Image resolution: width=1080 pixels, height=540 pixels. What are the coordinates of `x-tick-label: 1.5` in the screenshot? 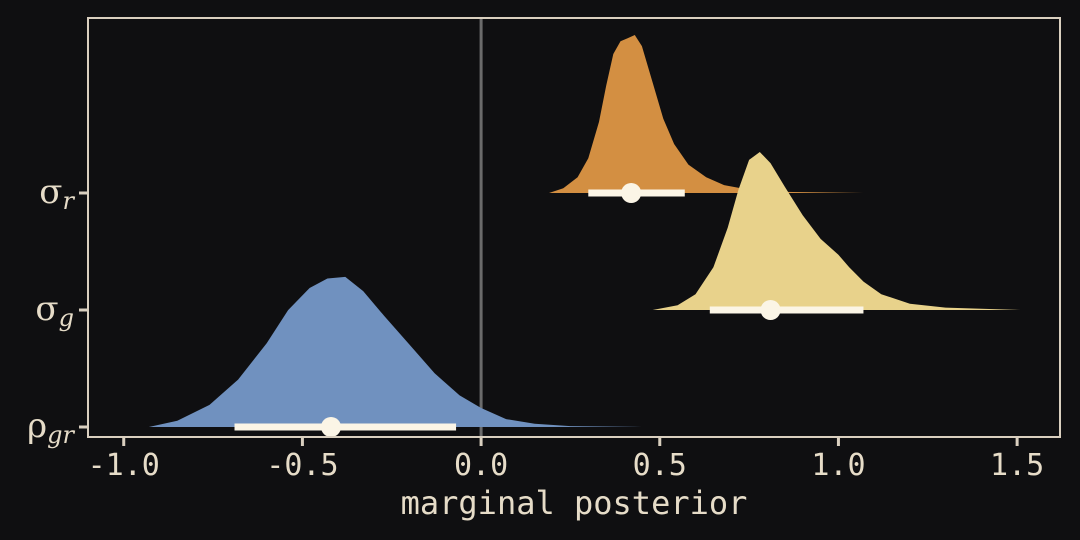 It's located at (1017, 465).